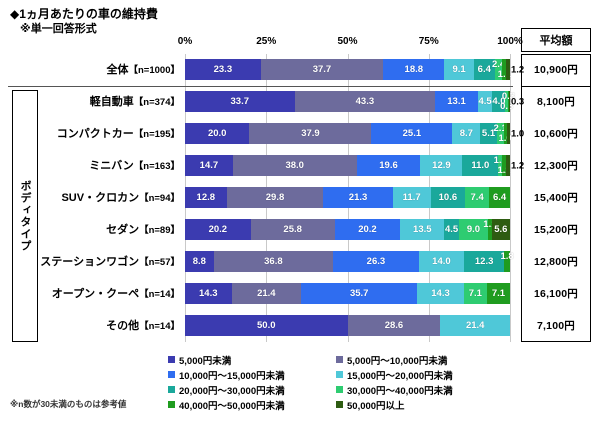 This screenshot has height=423, width=600. Describe the element at coordinates (490, 224) in the screenshot. I see `bar-segment-value: 1.1` at that location.